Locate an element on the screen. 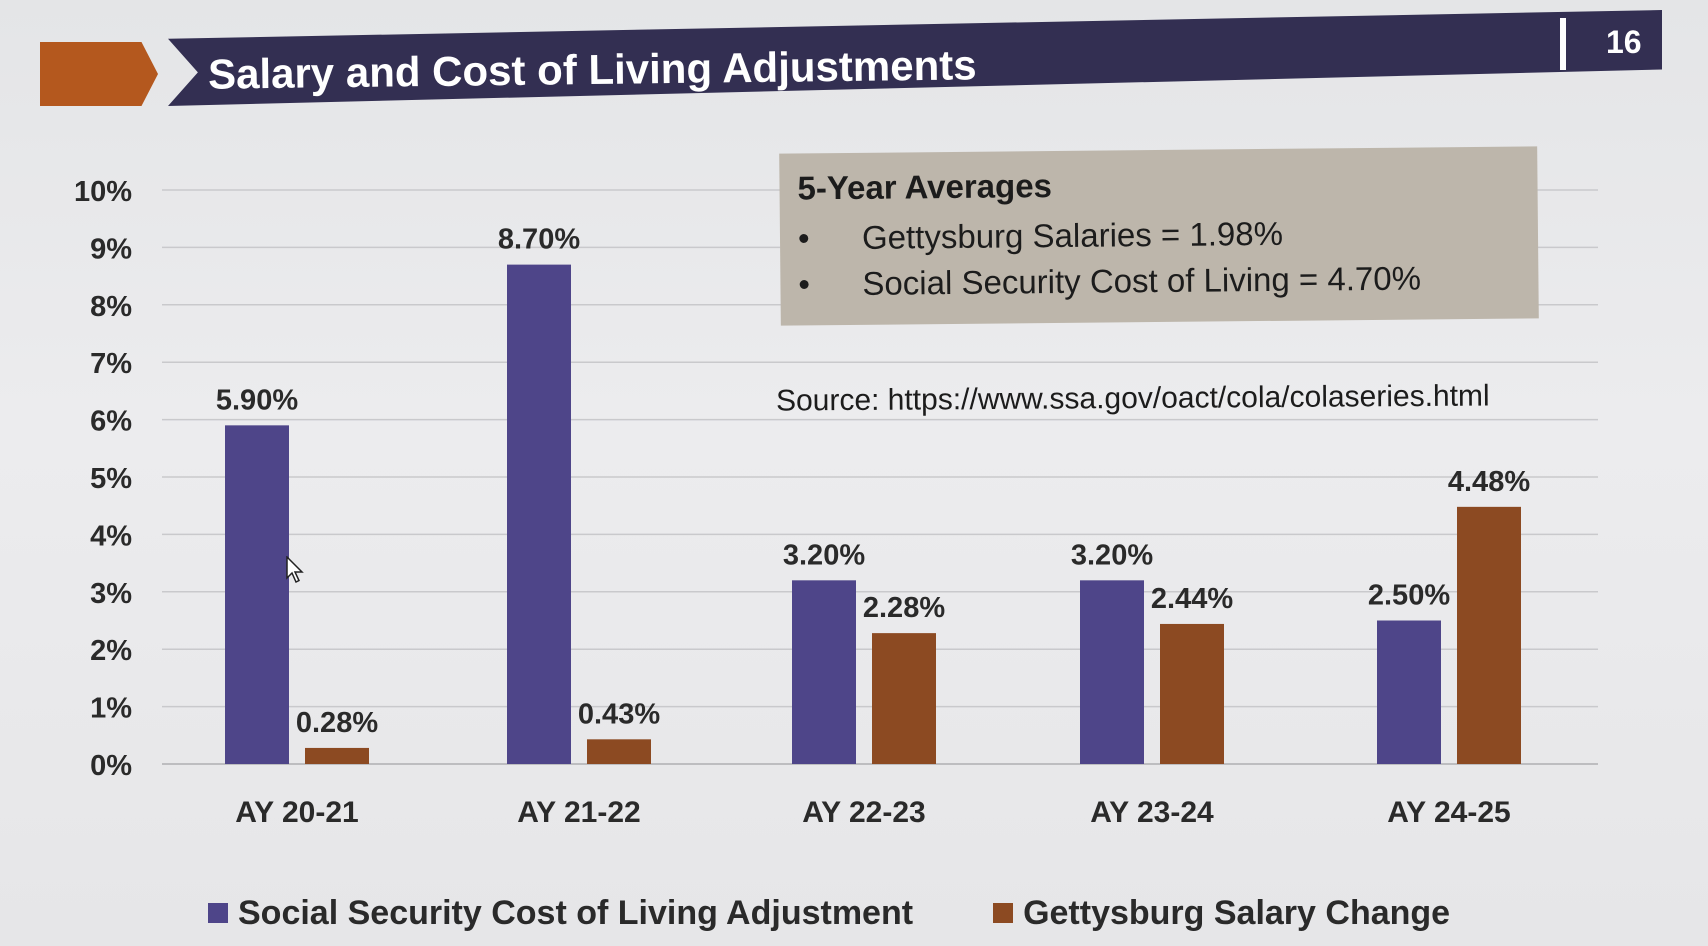 The height and width of the screenshot is (946, 1708). x-tick-label: AY 21-22 is located at coordinates (578, 812).